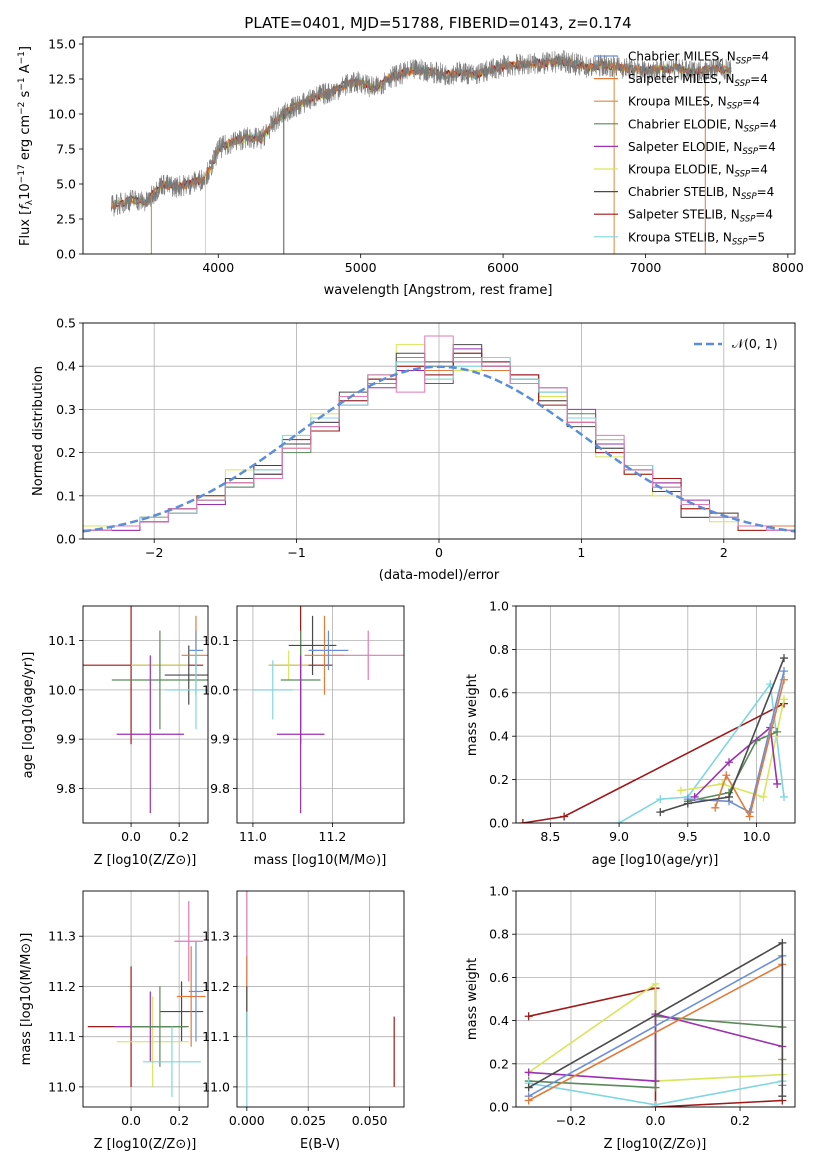 The image size is (819, 1170). I want to click on mass-weight-vs-Z-axes: −0.2 0.0 0.2 0.0 0.2 0.4 0.6 0.8 1.0, so click(642, 1006).